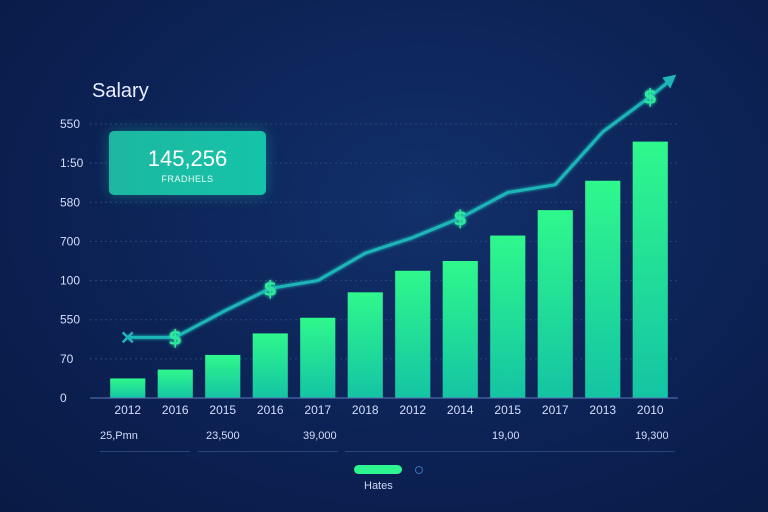 The width and height of the screenshot is (768, 512). Describe the element at coordinates (460, 410) in the screenshot. I see `x-tick-label: 2014` at that location.